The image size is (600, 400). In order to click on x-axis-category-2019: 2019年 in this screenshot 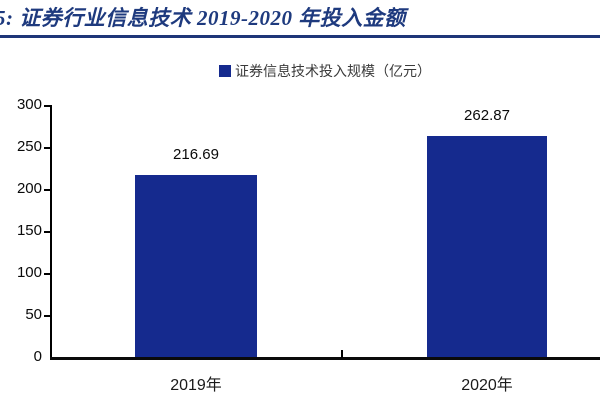, I will do `click(196, 385)`.